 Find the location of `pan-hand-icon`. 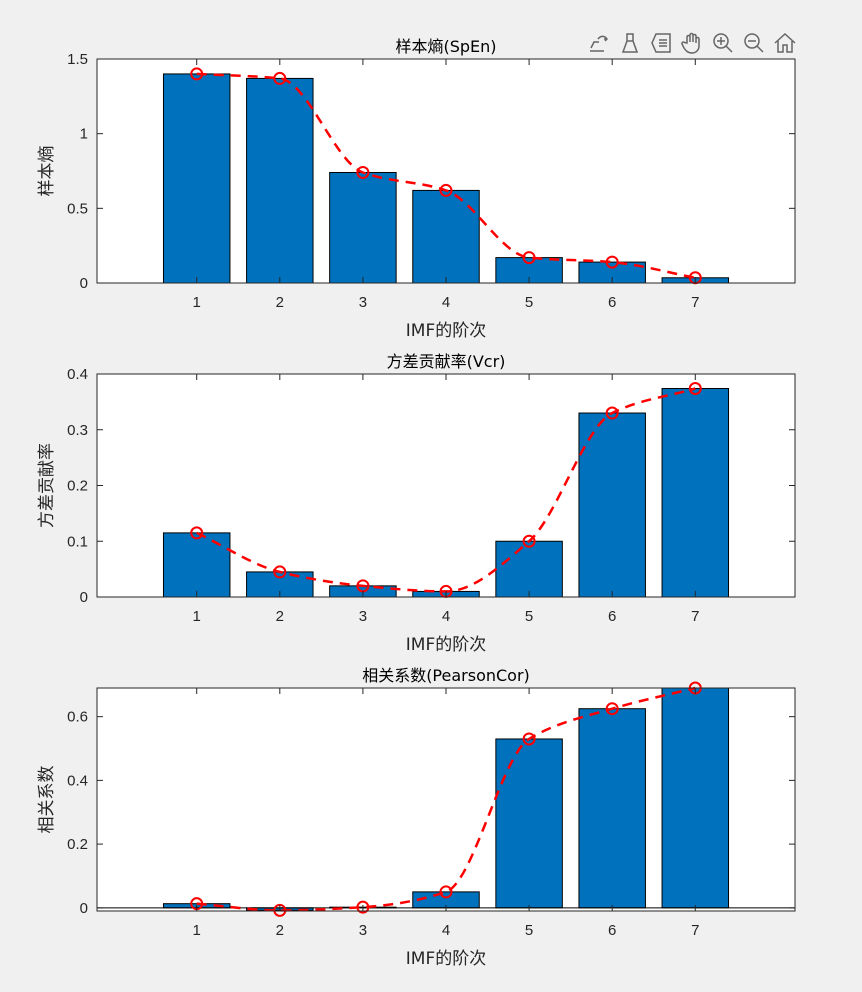

pan-hand-icon is located at coordinates (691, 43).